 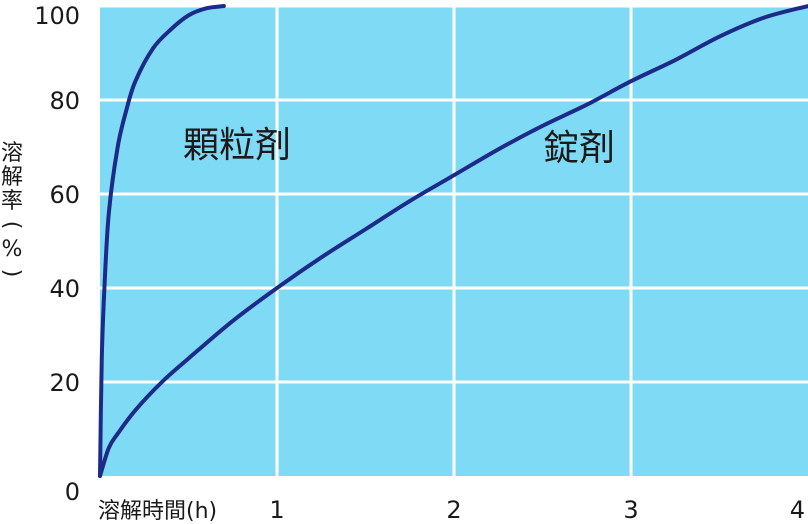 What do you see at coordinates (57, 16) in the screenshot?
I see `y-tick-label: 100` at bounding box center [57, 16].